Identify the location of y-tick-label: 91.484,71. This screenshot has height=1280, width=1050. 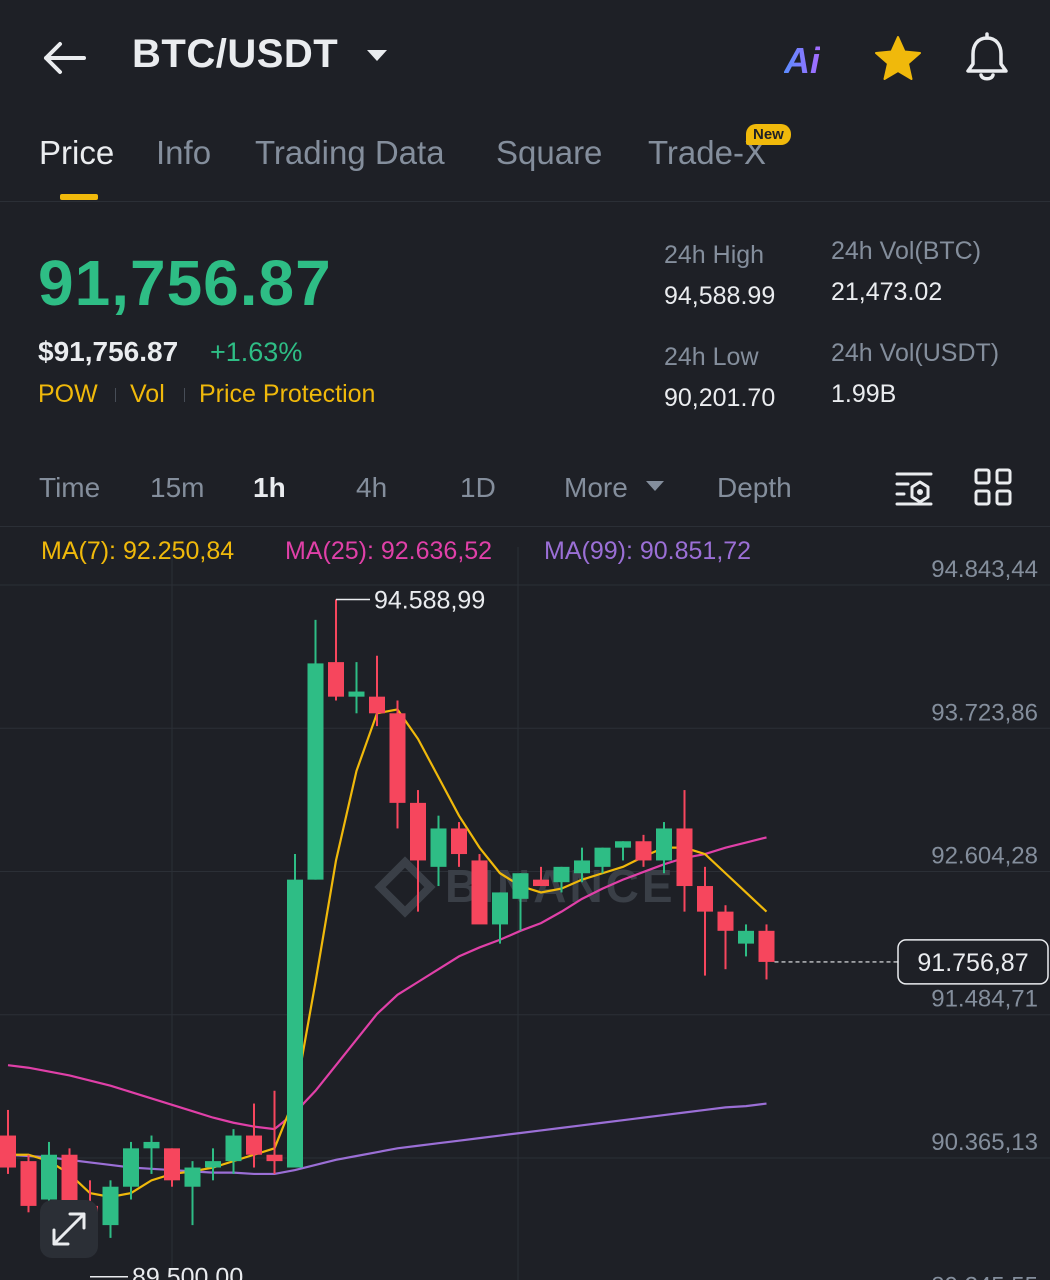
(984, 999).